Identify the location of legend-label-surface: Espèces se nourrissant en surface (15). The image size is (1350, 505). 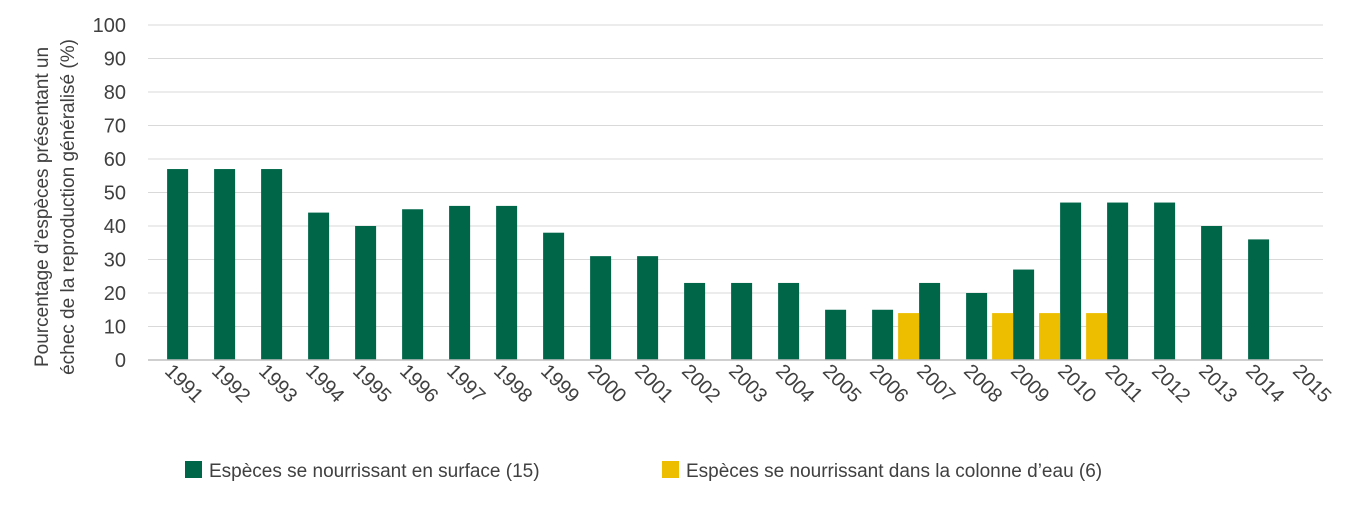
(374, 471).